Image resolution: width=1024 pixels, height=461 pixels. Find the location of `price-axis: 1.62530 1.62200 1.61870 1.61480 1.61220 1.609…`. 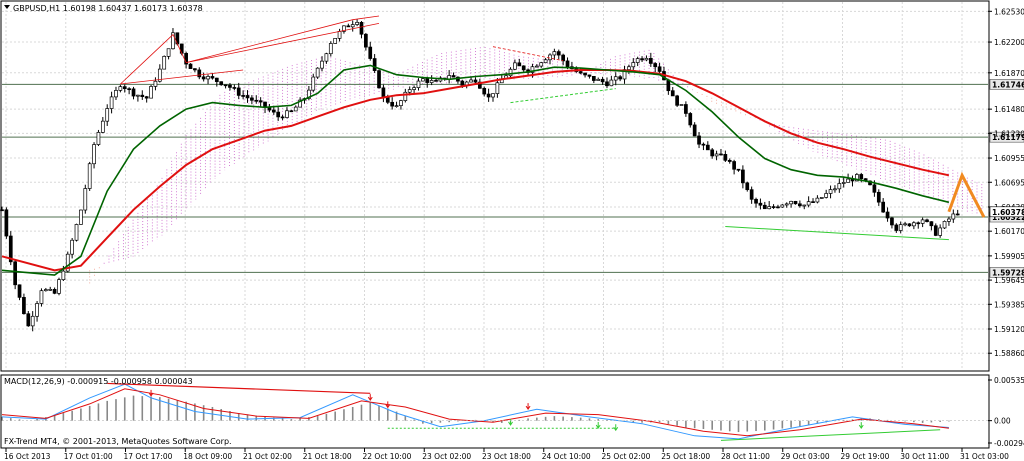

price-axis: 1.62530 1.62200 1.61870 1.61480 1.61220 1.609… is located at coordinates (1006, 182).